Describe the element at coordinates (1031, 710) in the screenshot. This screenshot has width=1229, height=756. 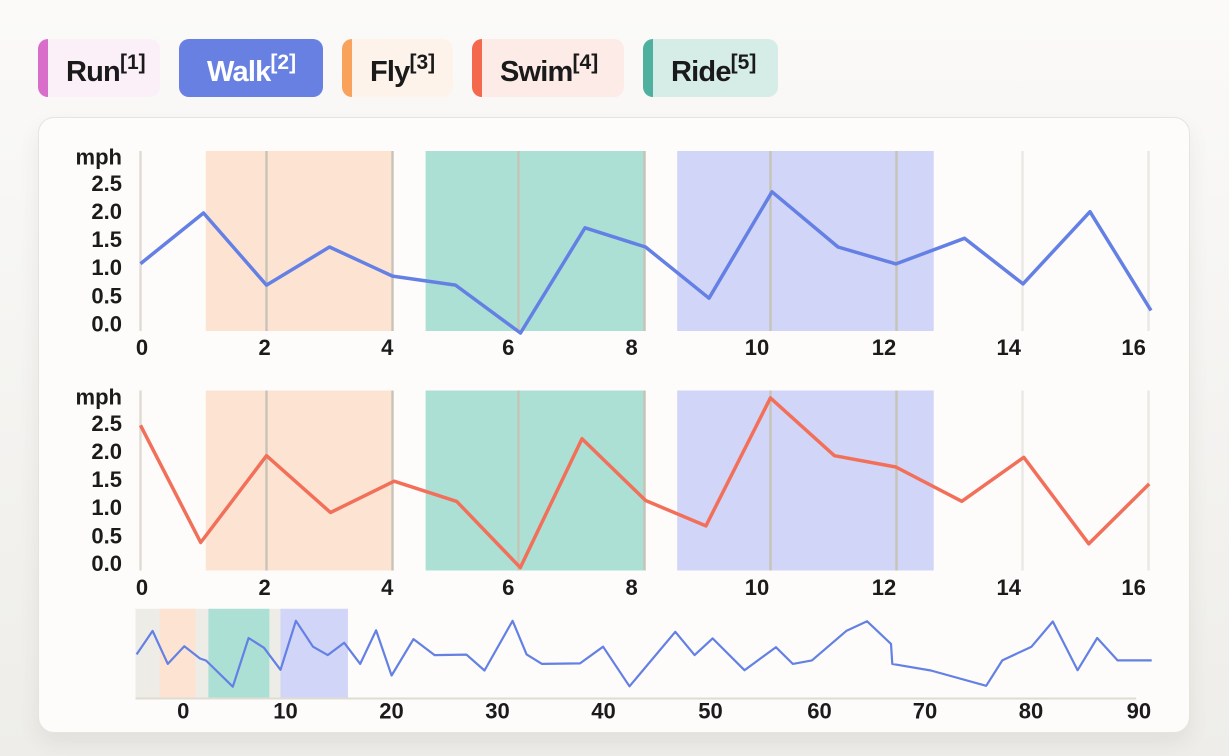
I see `svg-text: 80` at that location.